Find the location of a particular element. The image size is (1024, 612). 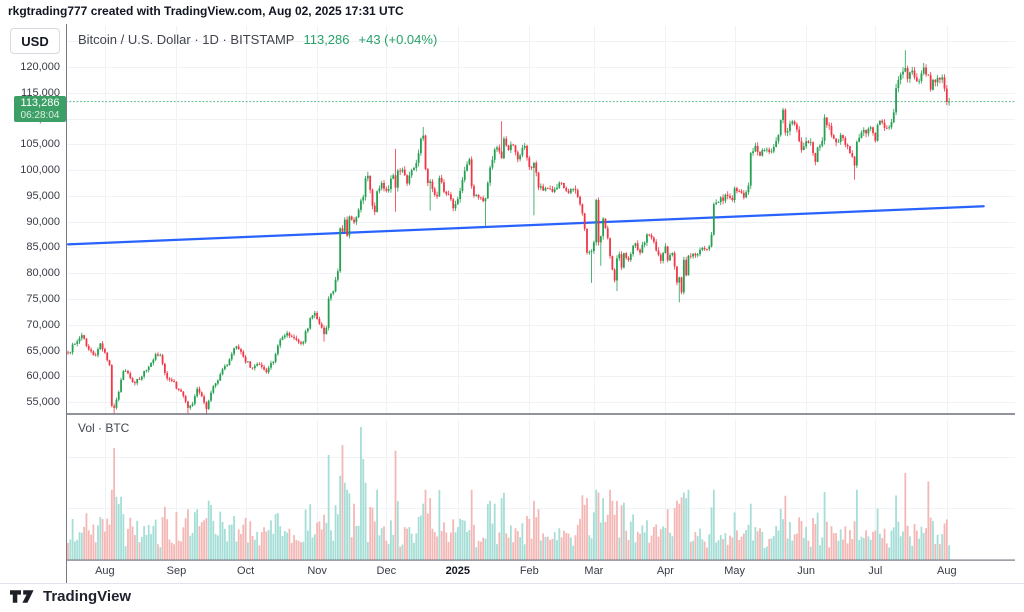

price-tick-label: 115,000 is located at coordinates (40, 92).